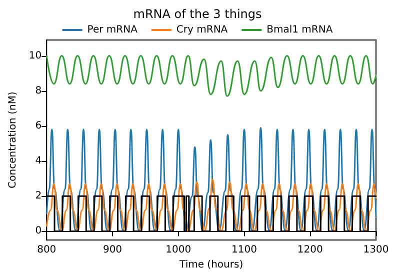 The image size is (395, 278). What do you see at coordinates (299, 30) in the screenshot?
I see `legend-label: Bmal1 mRNA` at bounding box center [299, 30].